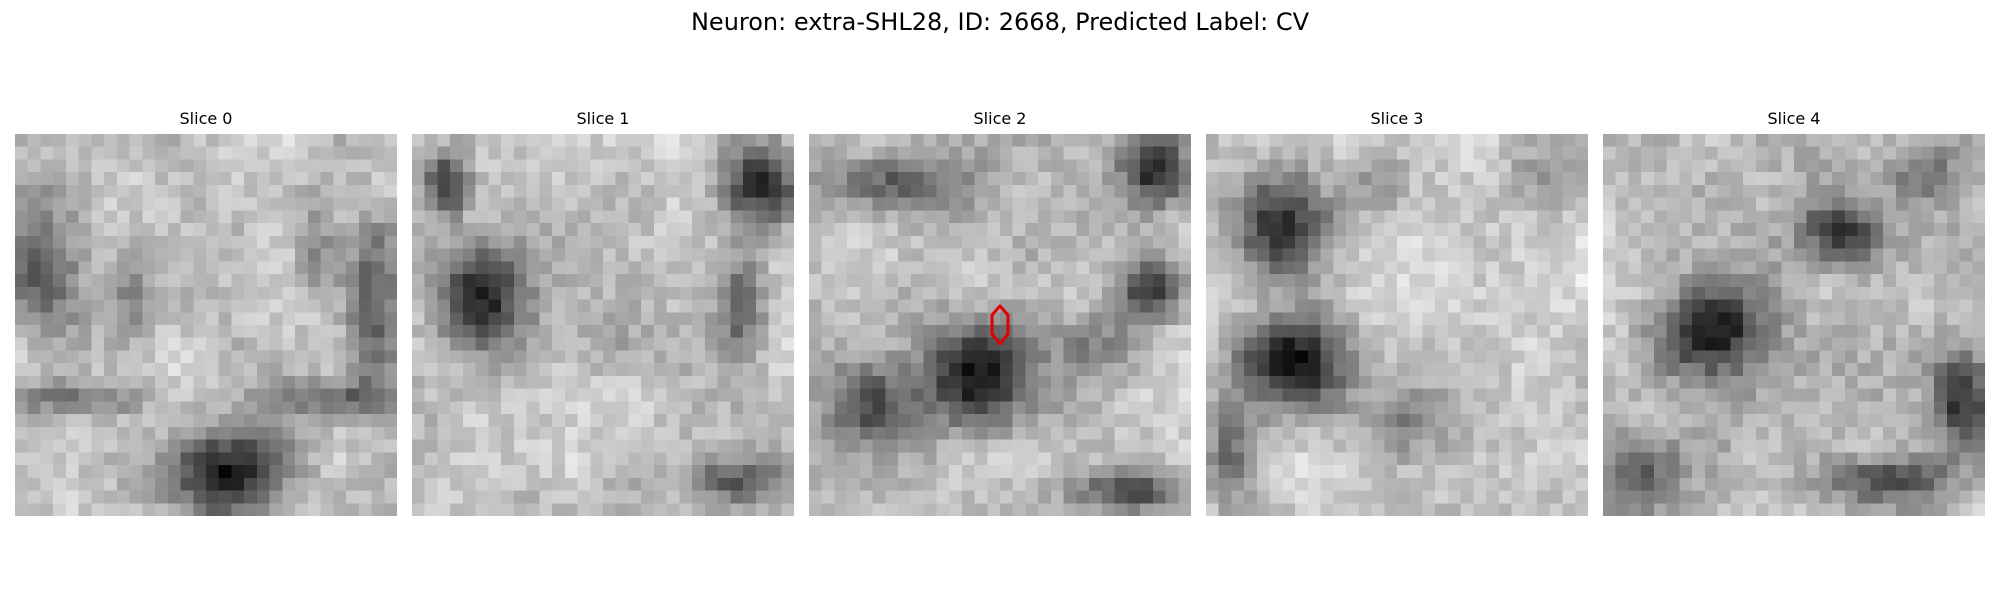  Describe the element at coordinates (1794, 118) in the screenshot. I see `slice-title: Slice 4` at that location.